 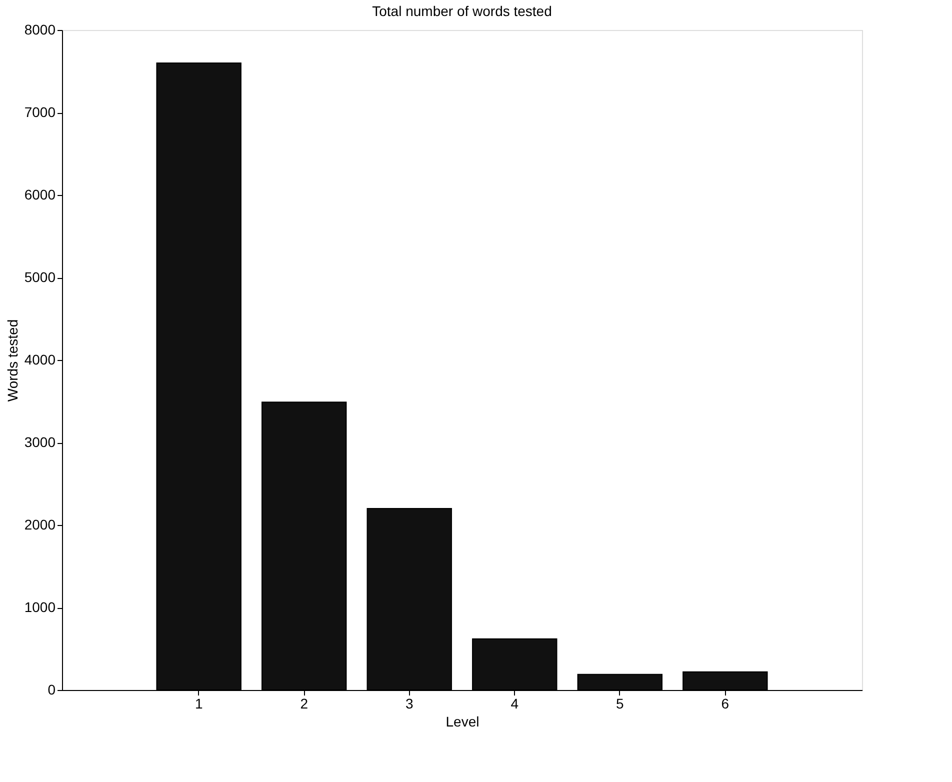 I want to click on x-tick-label: 5, so click(x=620, y=704).